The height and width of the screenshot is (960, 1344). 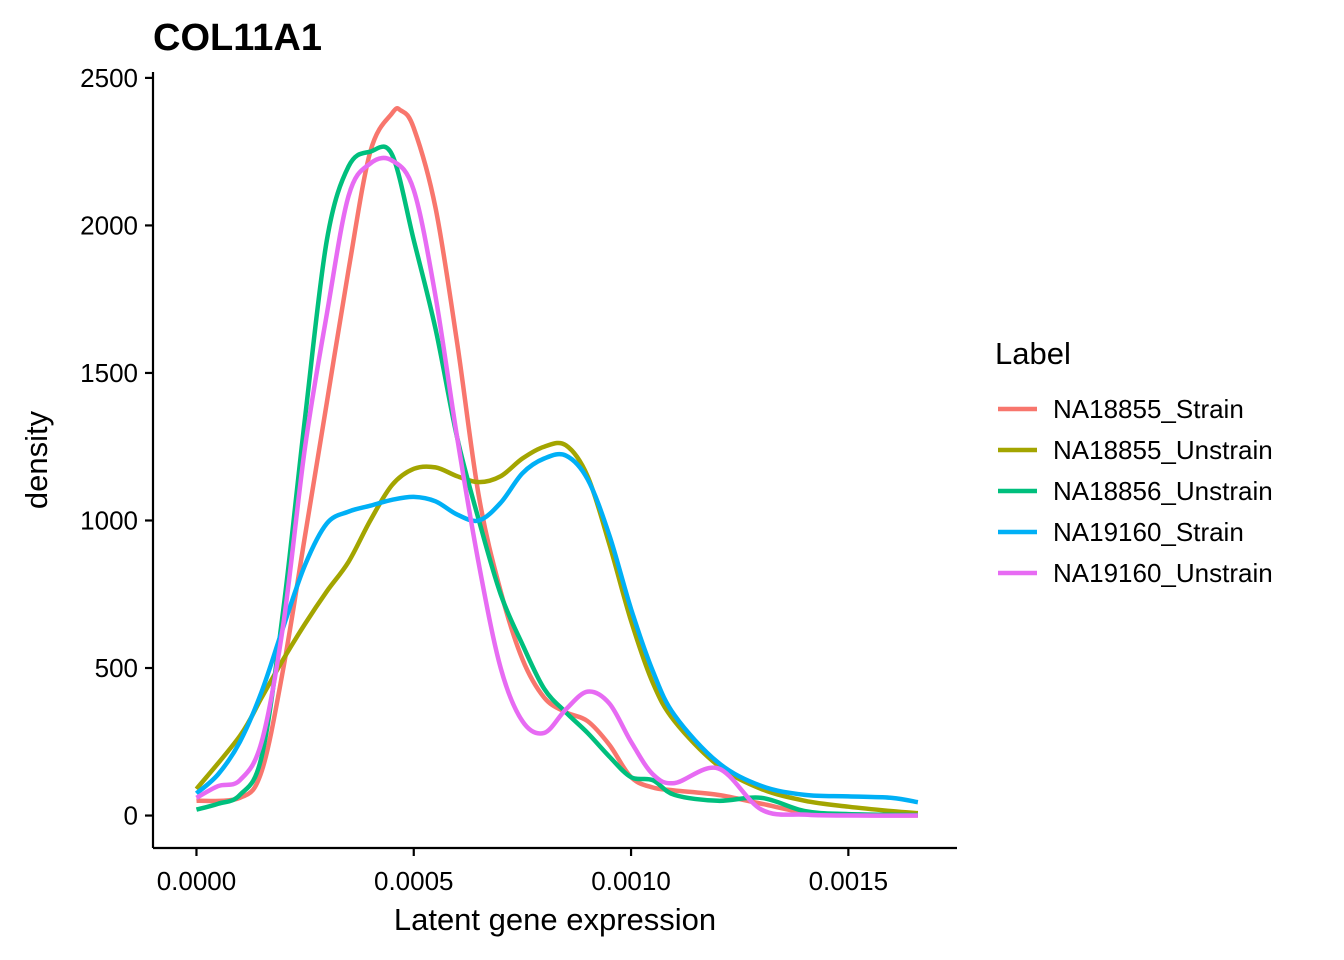 What do you see at coordinates (1148, 532) in the screenshot?
I see `legend-label-na19160-strain: NA19160_Strain` at bounding box center [1148, 532].